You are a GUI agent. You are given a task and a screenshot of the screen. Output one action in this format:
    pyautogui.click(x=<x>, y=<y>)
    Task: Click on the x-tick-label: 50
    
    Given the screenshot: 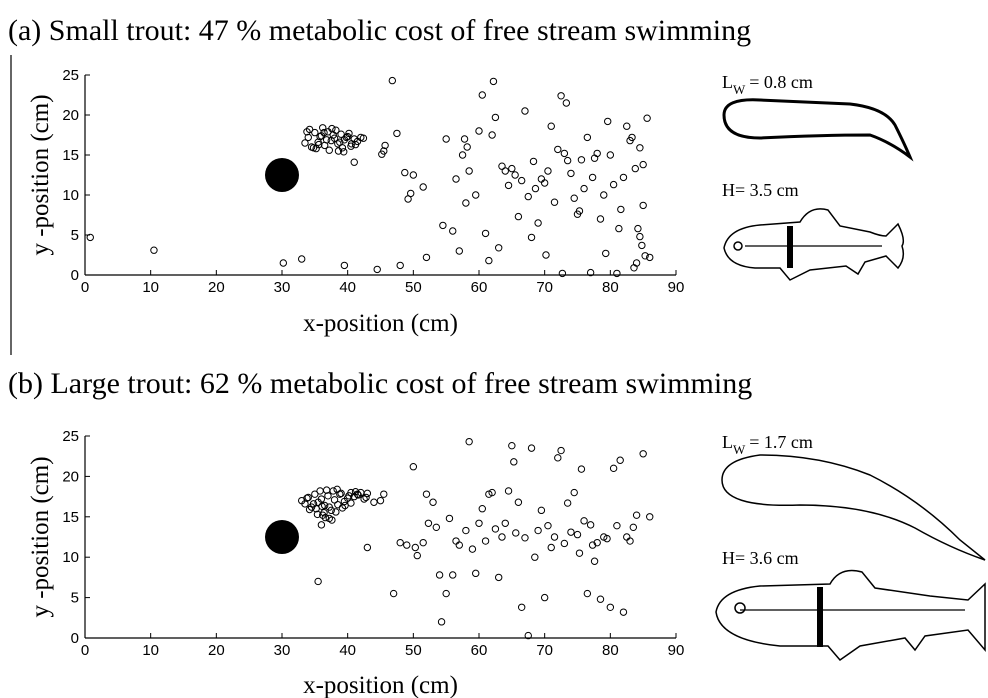 What is the action you would take?
    pyautogui.click(x=413, y=287)
    